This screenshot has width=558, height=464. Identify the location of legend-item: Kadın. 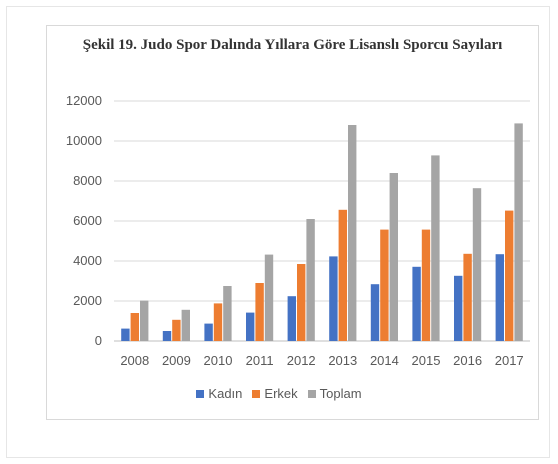
(219, 393).